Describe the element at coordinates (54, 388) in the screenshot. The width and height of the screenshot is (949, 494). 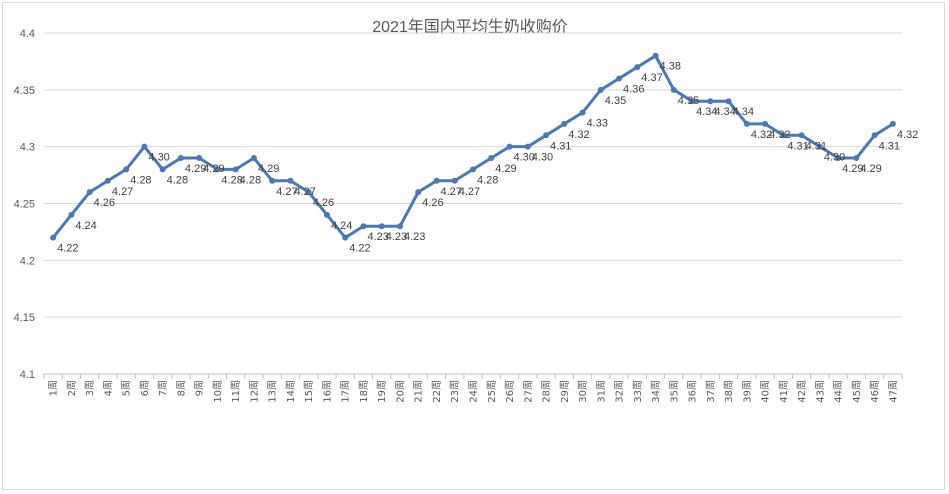
I see `x-tick-label: 1周` at that location.